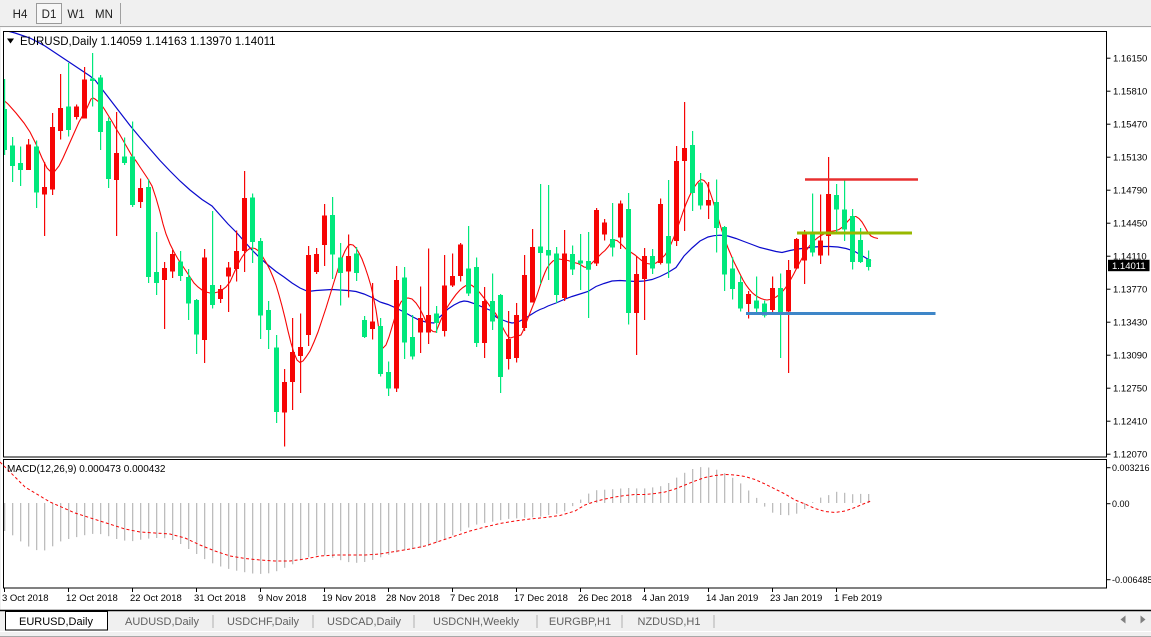 The width and height of the screenshot is (1151, 637). Describe the element at coordinates (86, 469) in the screenshot. I see `svg-text:MACD(12,26,9) 0.000473 0.00043: MACD(12,26,9) 0.000473 0.000432` at that location.